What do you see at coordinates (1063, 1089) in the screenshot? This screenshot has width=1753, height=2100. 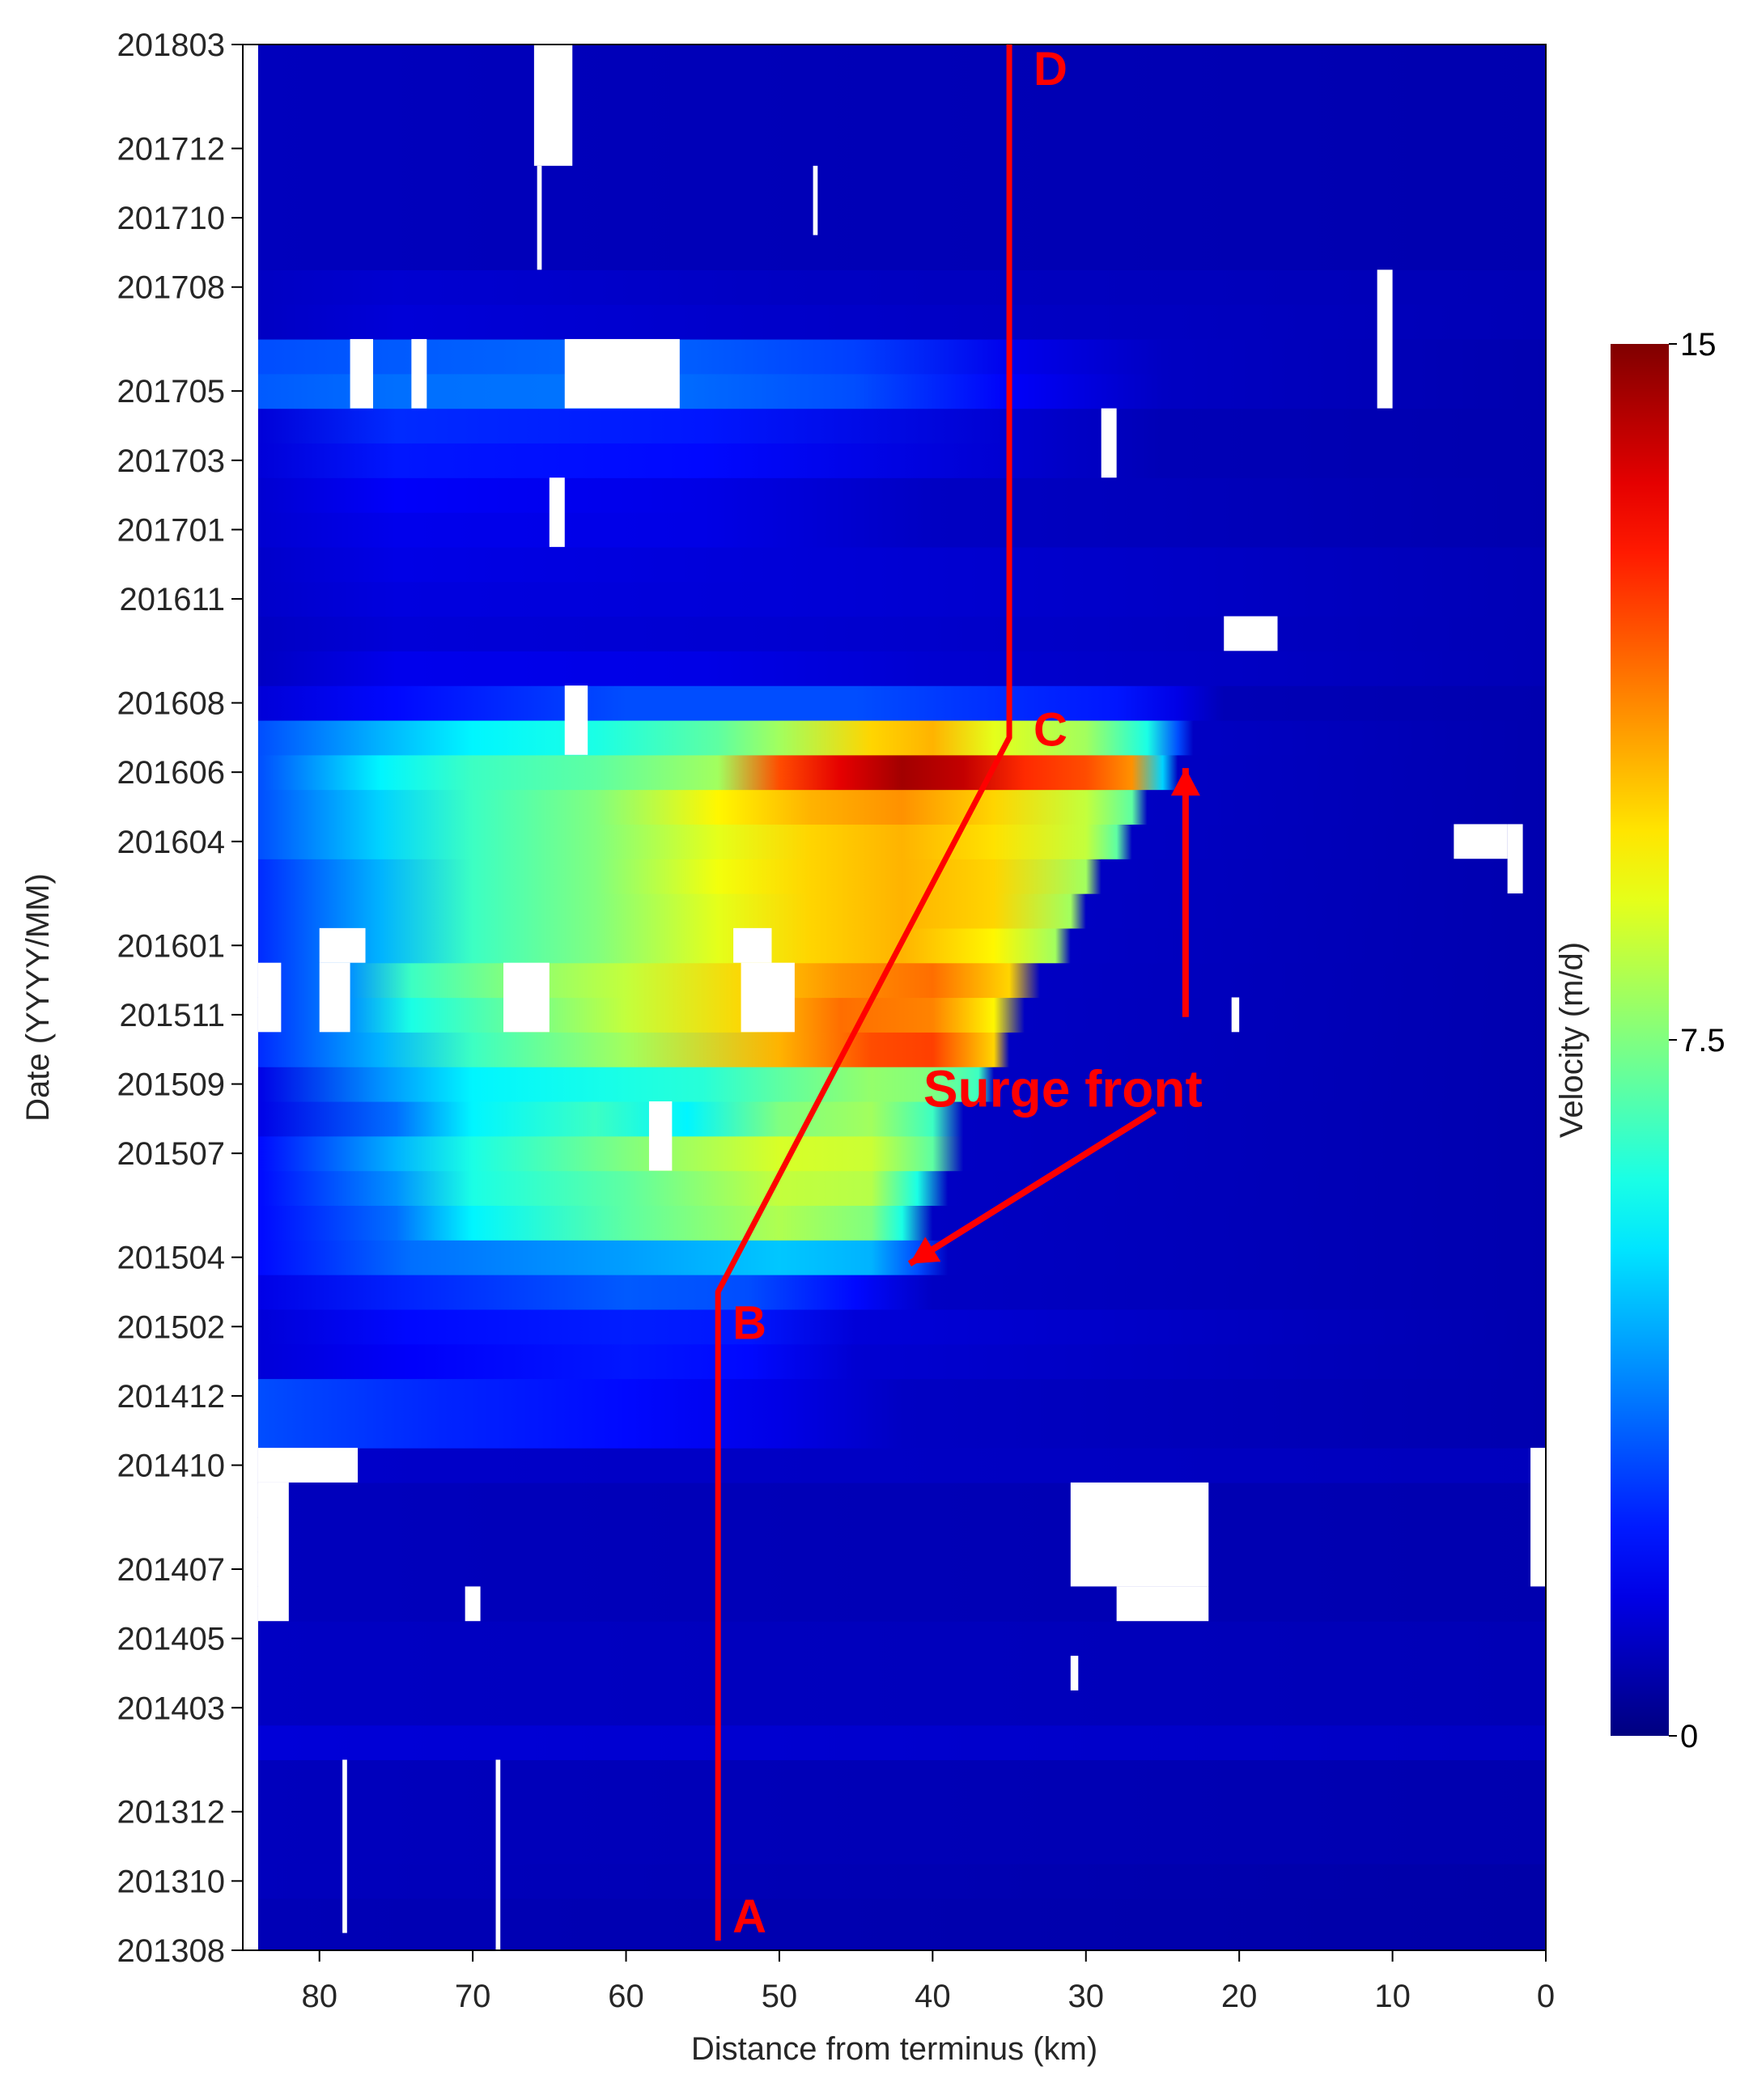 I see `surge-front-label: Surge front` at bounding box center [1063, 1089].